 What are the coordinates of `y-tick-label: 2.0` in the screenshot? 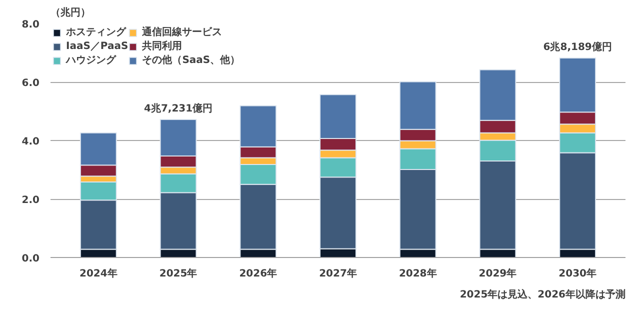 It's located at (31, 200).